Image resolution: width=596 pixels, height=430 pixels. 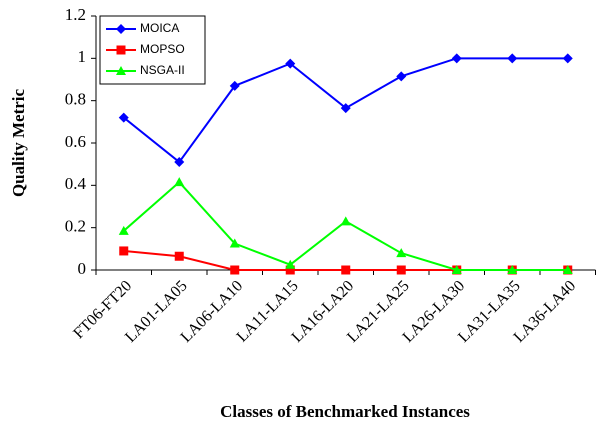 I want to click on y-tick-label: 0, so click(x=82, y=268).